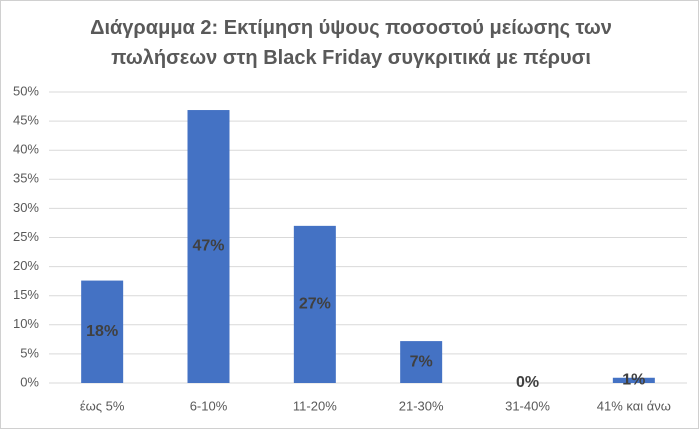  I want to click on x-tick-label: 21-30%, so click(421, 405).